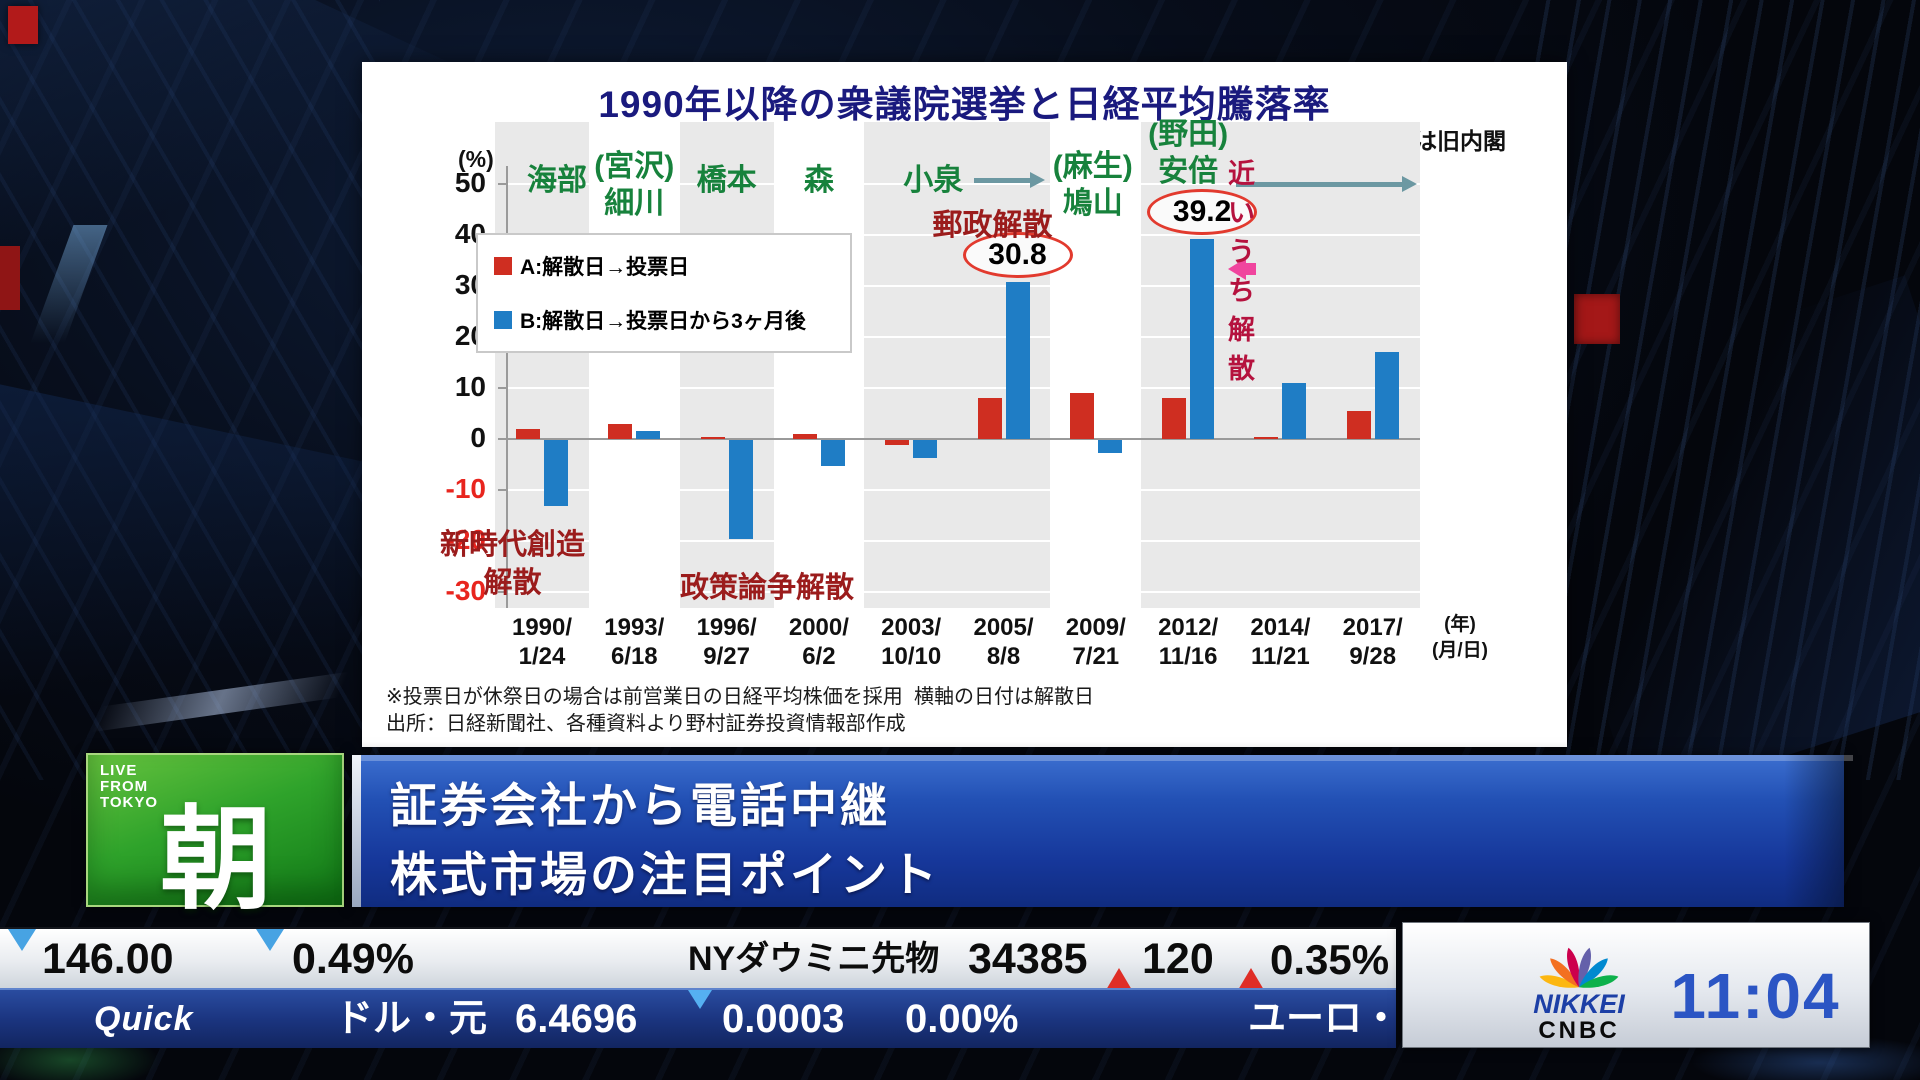 The width and height of the screenshot is (1920, 1080). I want to click on nikkei-wordmark: NIKKEI, so click(1579, 1004).